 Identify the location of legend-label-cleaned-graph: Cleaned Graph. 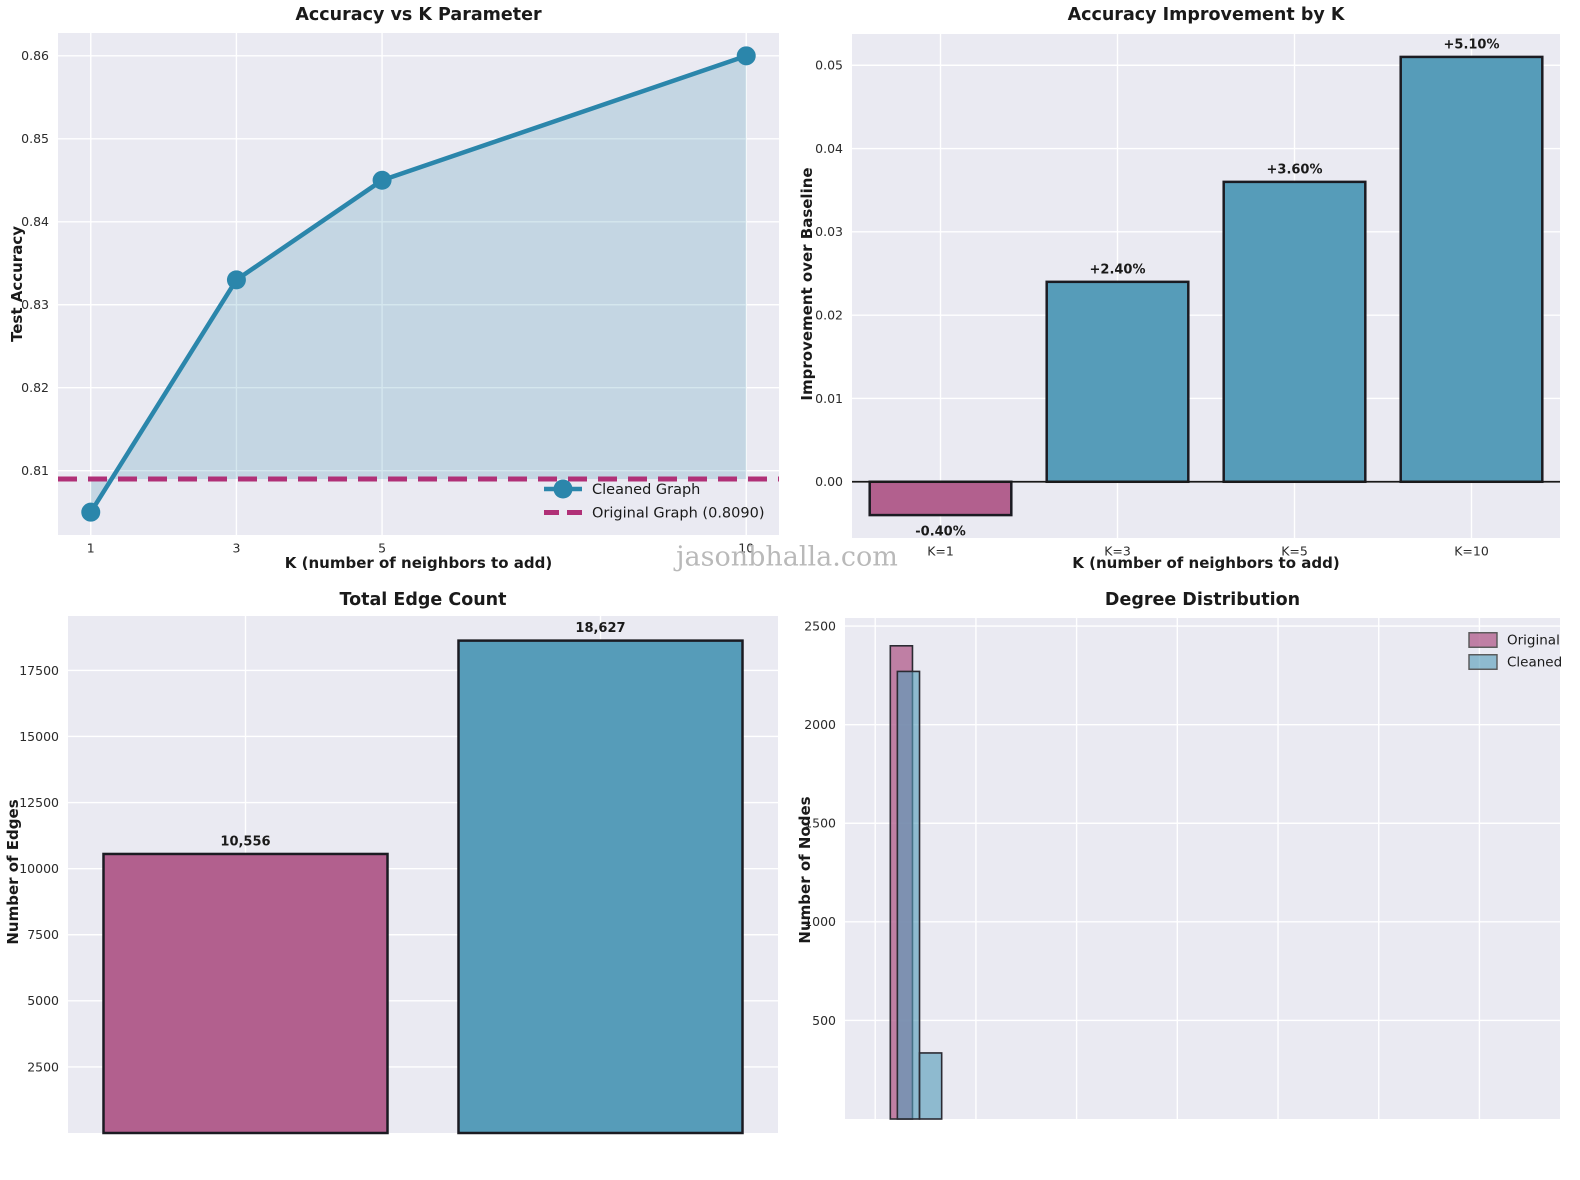
(646, 490).